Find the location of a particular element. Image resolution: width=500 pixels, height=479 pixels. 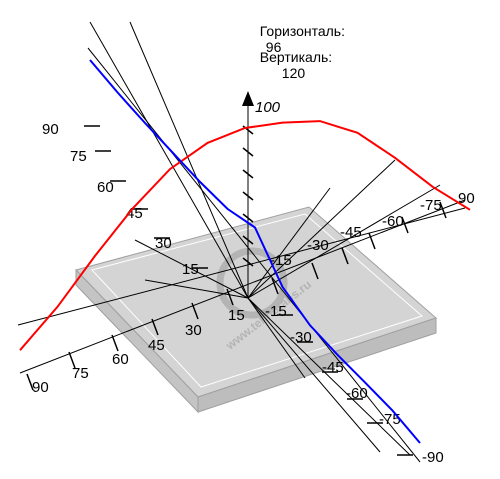

vertical-axis-tick-label: -30 is located at coordinates (301, 337).